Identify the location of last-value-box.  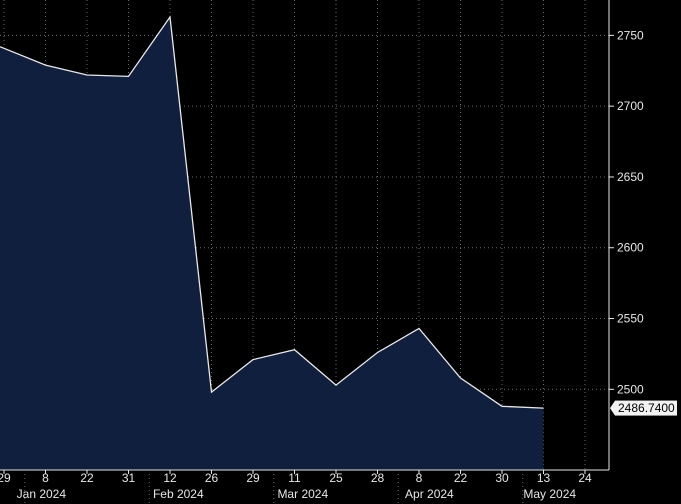
(646, 408).